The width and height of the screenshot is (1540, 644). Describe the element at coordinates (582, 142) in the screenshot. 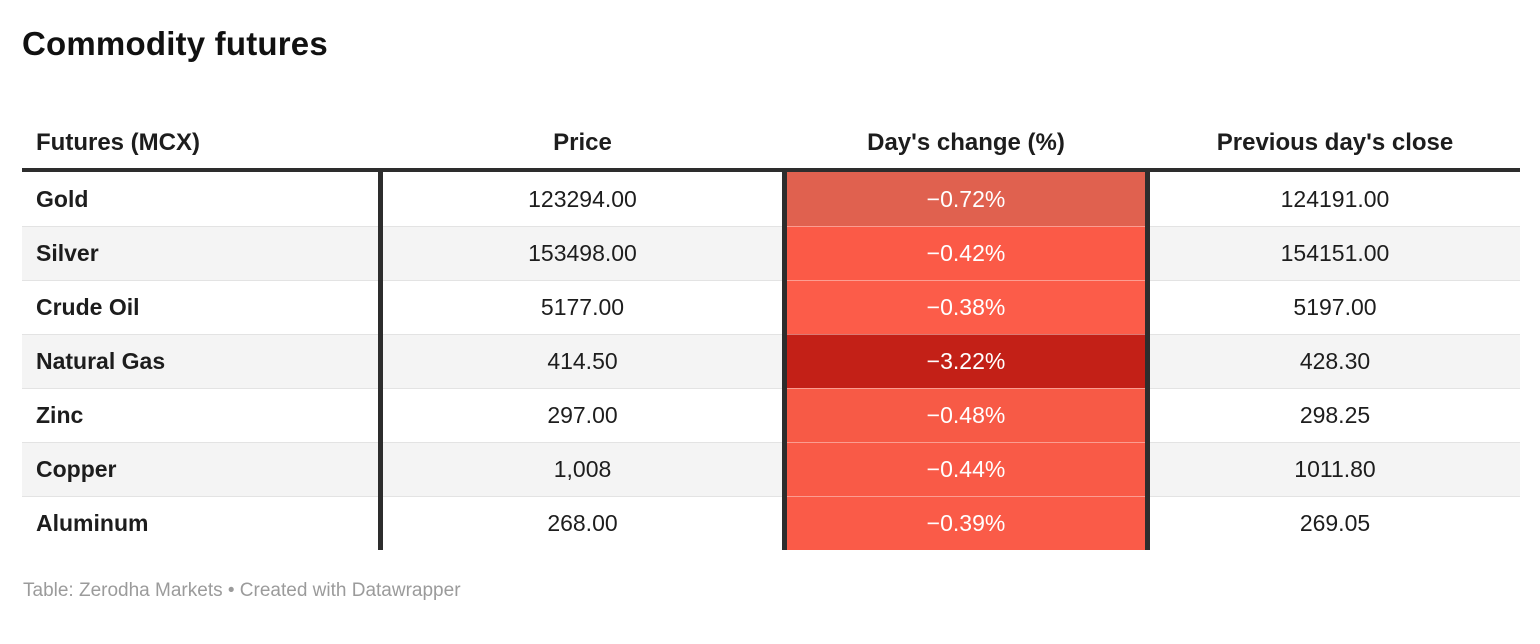

I see `column-header-price: Price` at that location.